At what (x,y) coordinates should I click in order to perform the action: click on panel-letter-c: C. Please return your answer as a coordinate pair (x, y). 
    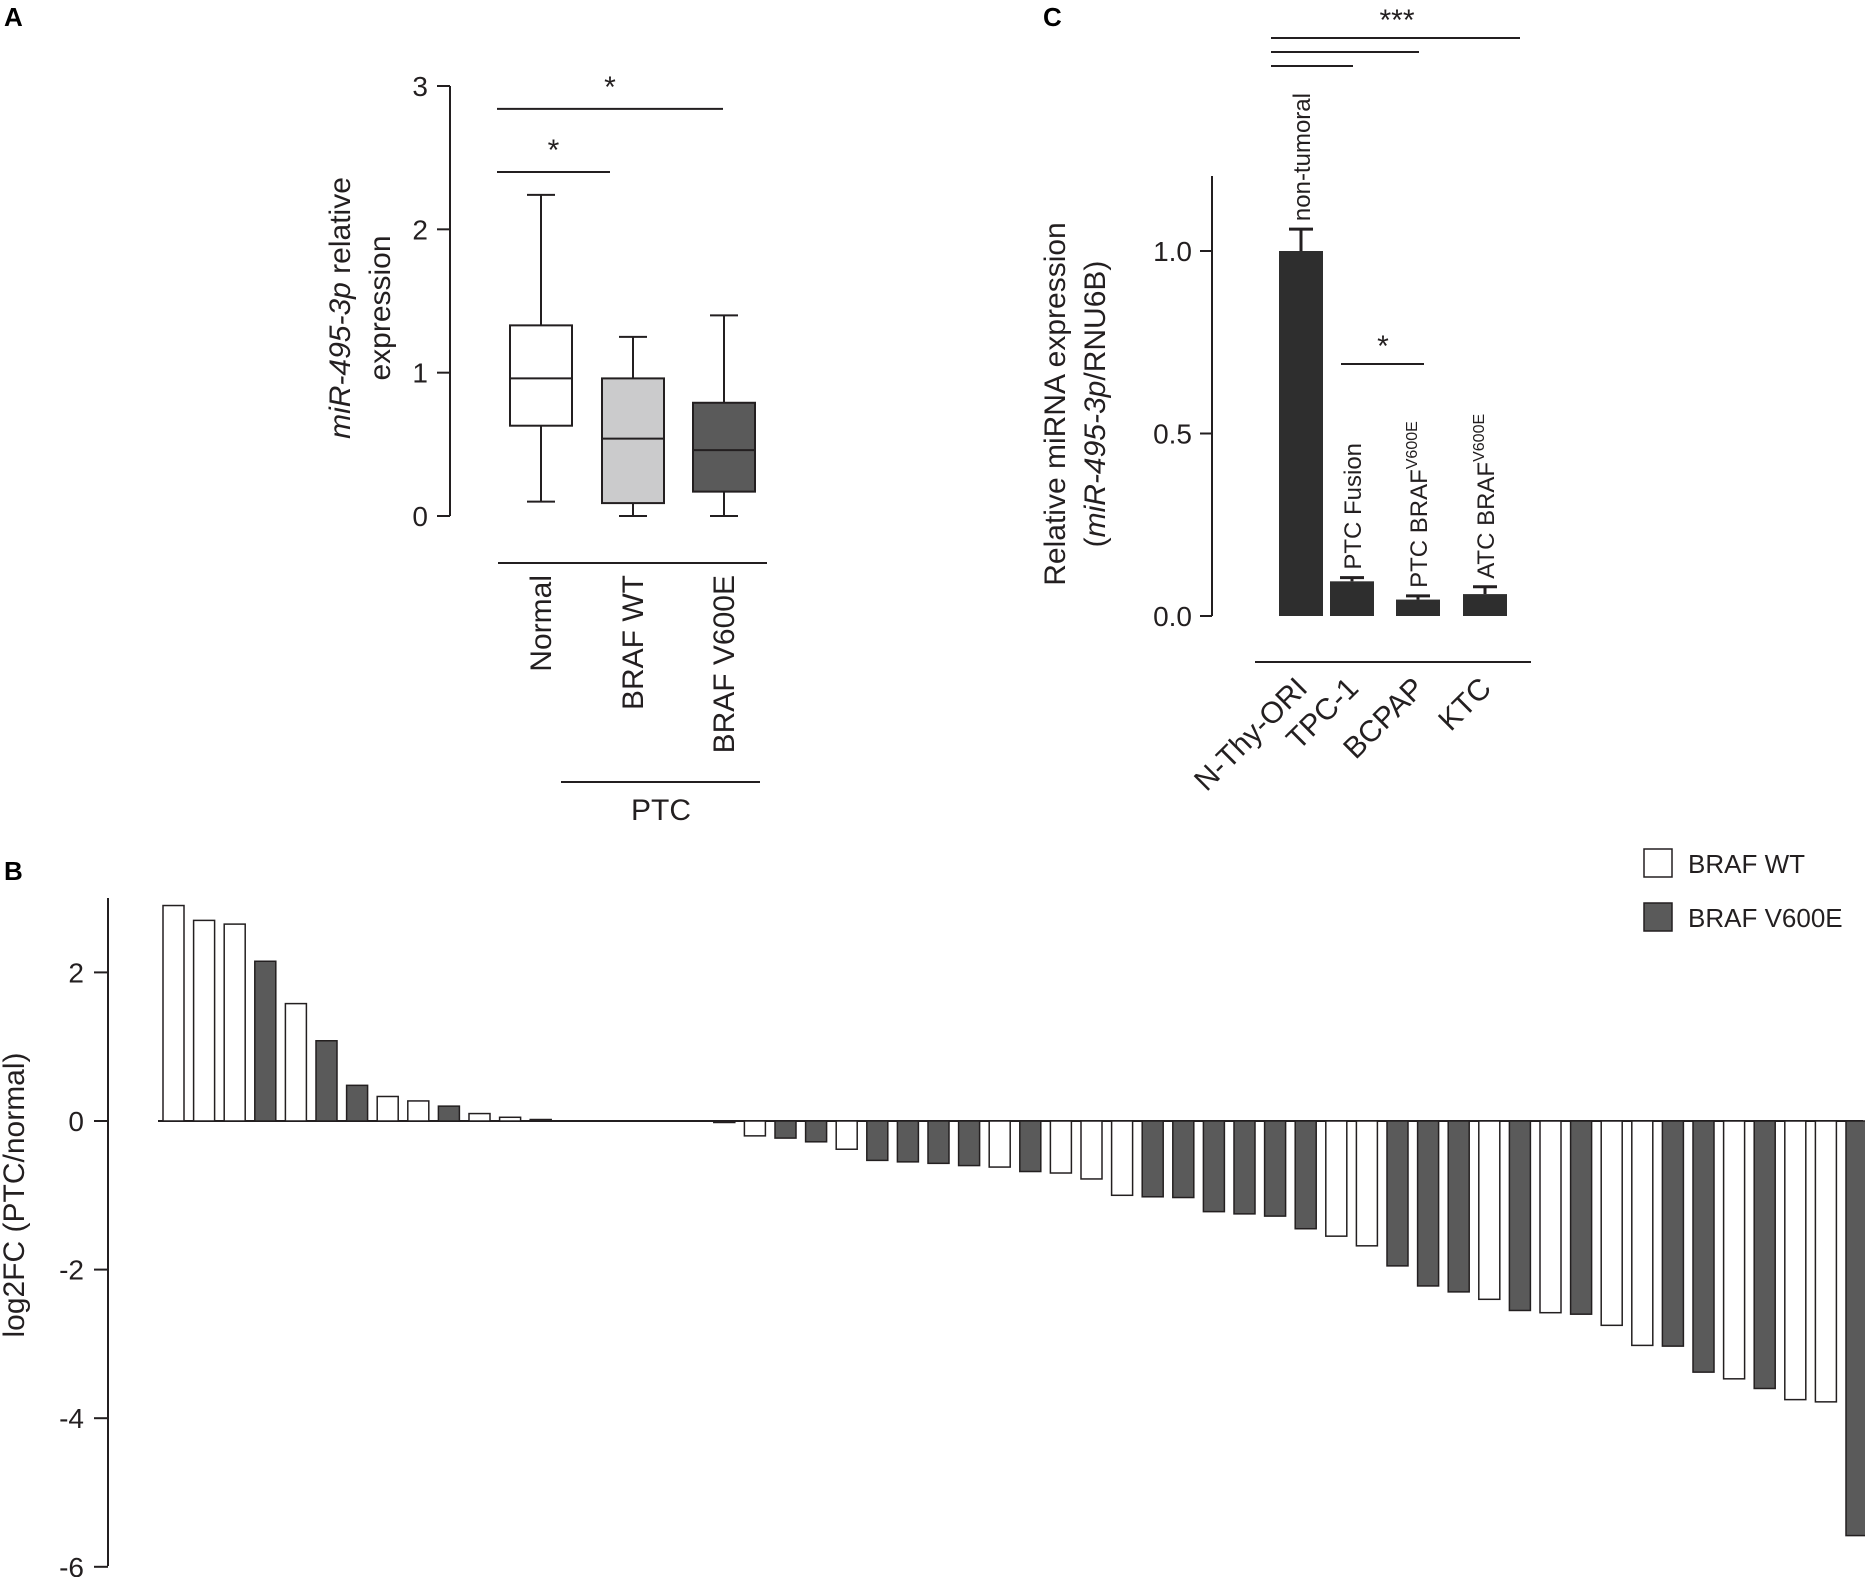
    Looking at the image, I should click on (1052, 17).